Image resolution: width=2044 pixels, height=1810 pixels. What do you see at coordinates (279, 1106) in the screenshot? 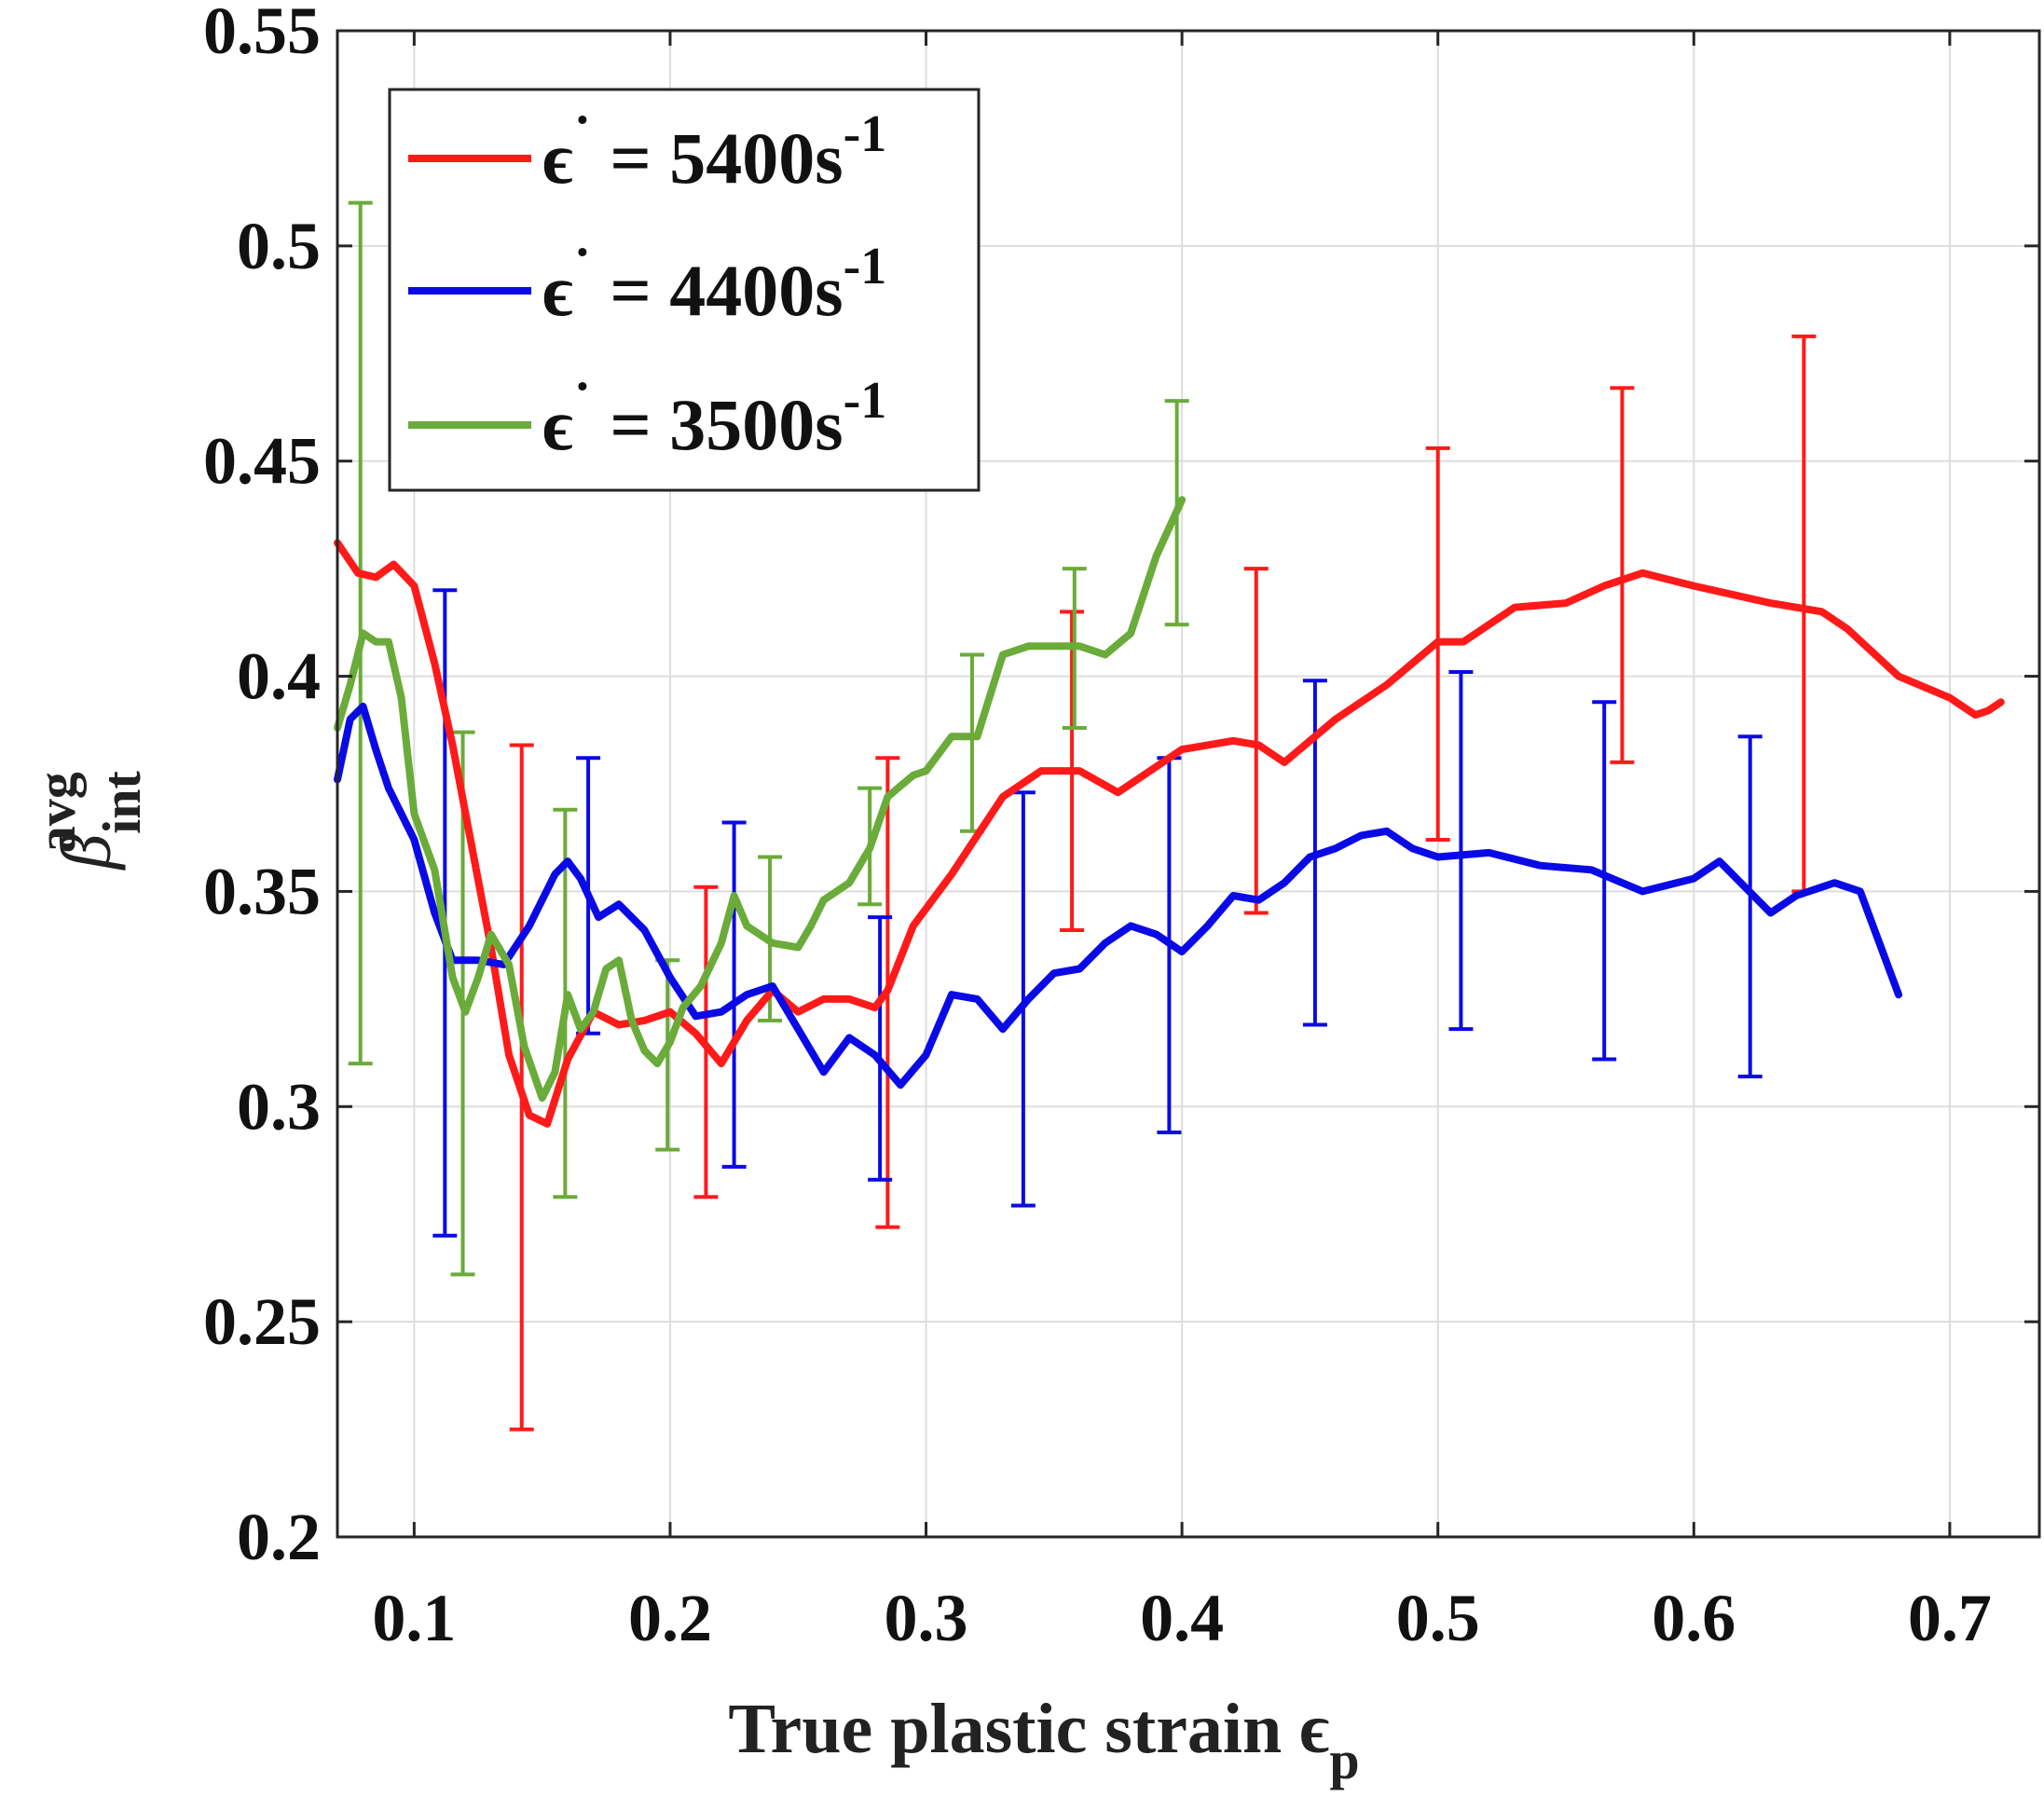
I see `y-tick-label: 0.3` at bounding box center [279, 1106].